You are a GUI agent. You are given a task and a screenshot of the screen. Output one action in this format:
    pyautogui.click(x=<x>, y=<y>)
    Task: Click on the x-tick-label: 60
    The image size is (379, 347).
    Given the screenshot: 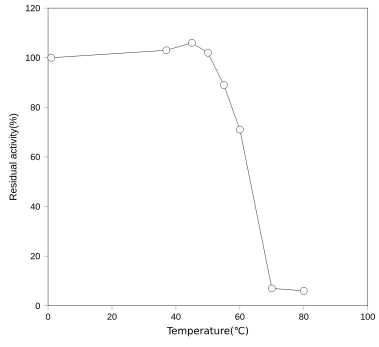 What is the action you would take?
    pyautogui.click(x=240, y=317)
    